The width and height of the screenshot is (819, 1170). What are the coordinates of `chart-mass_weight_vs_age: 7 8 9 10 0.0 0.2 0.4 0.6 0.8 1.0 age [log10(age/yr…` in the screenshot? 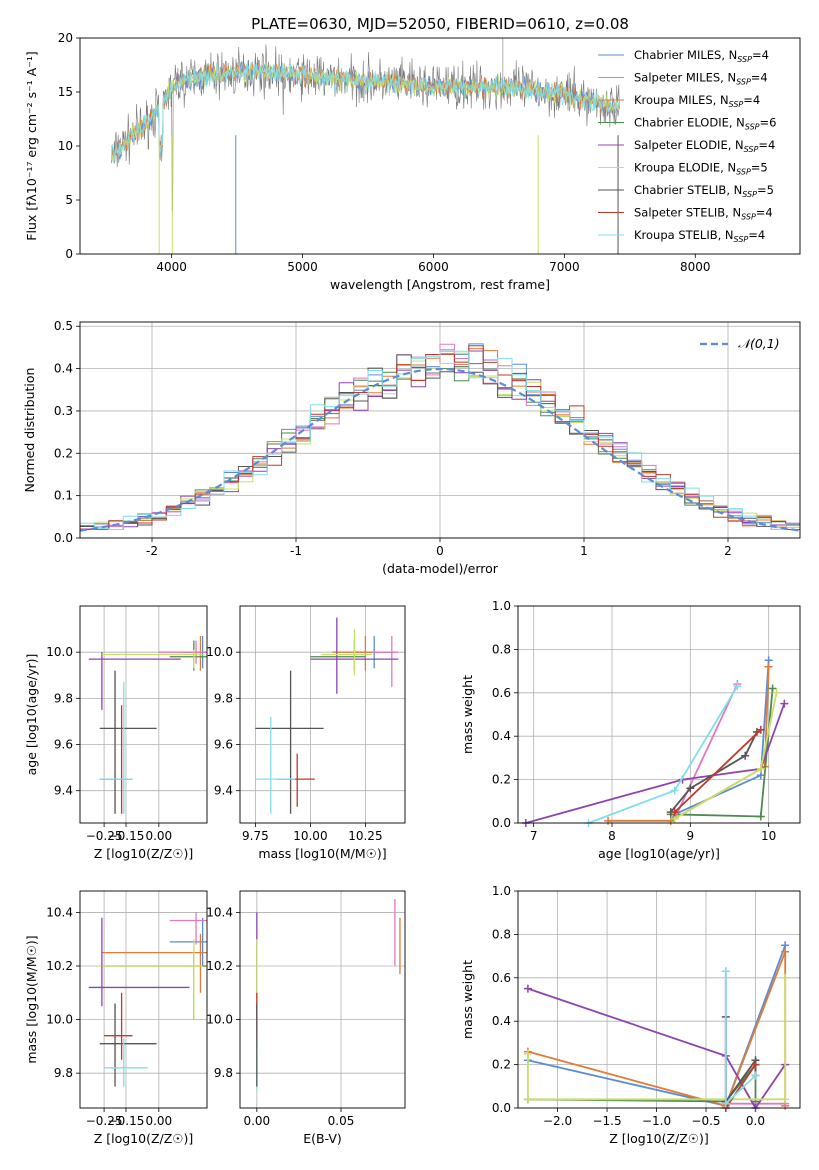 It's located at (630, 730).